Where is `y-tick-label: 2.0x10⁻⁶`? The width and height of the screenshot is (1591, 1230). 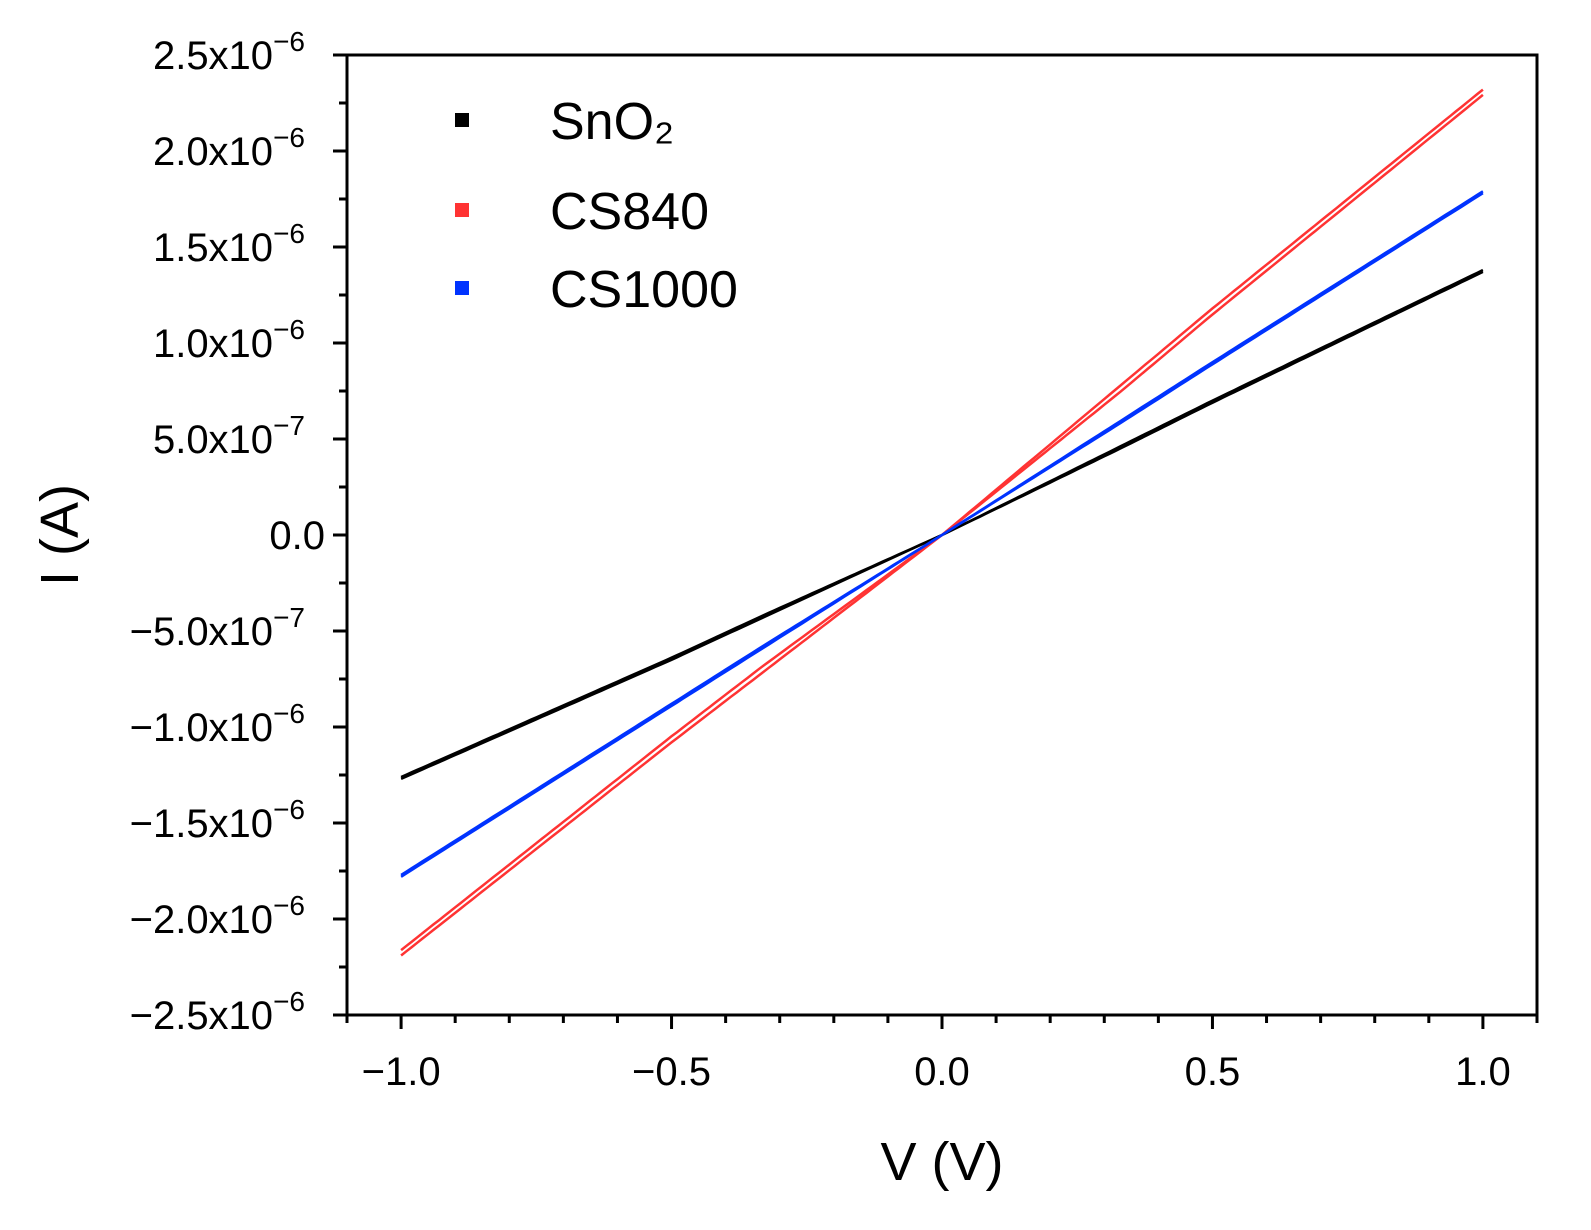 y-tick-label: 2.0x10⁻⁶ is located at coordinates (229, 148).